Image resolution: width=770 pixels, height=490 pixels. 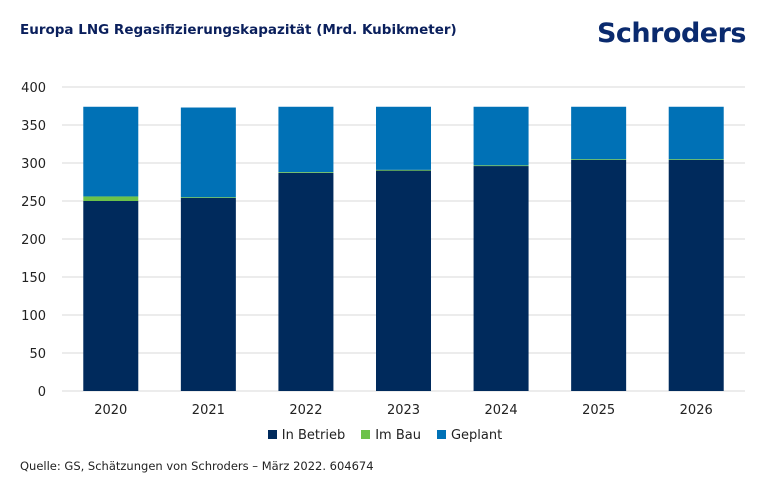 I want to click on y-tick-label: 50, so click(x=37, y=354).